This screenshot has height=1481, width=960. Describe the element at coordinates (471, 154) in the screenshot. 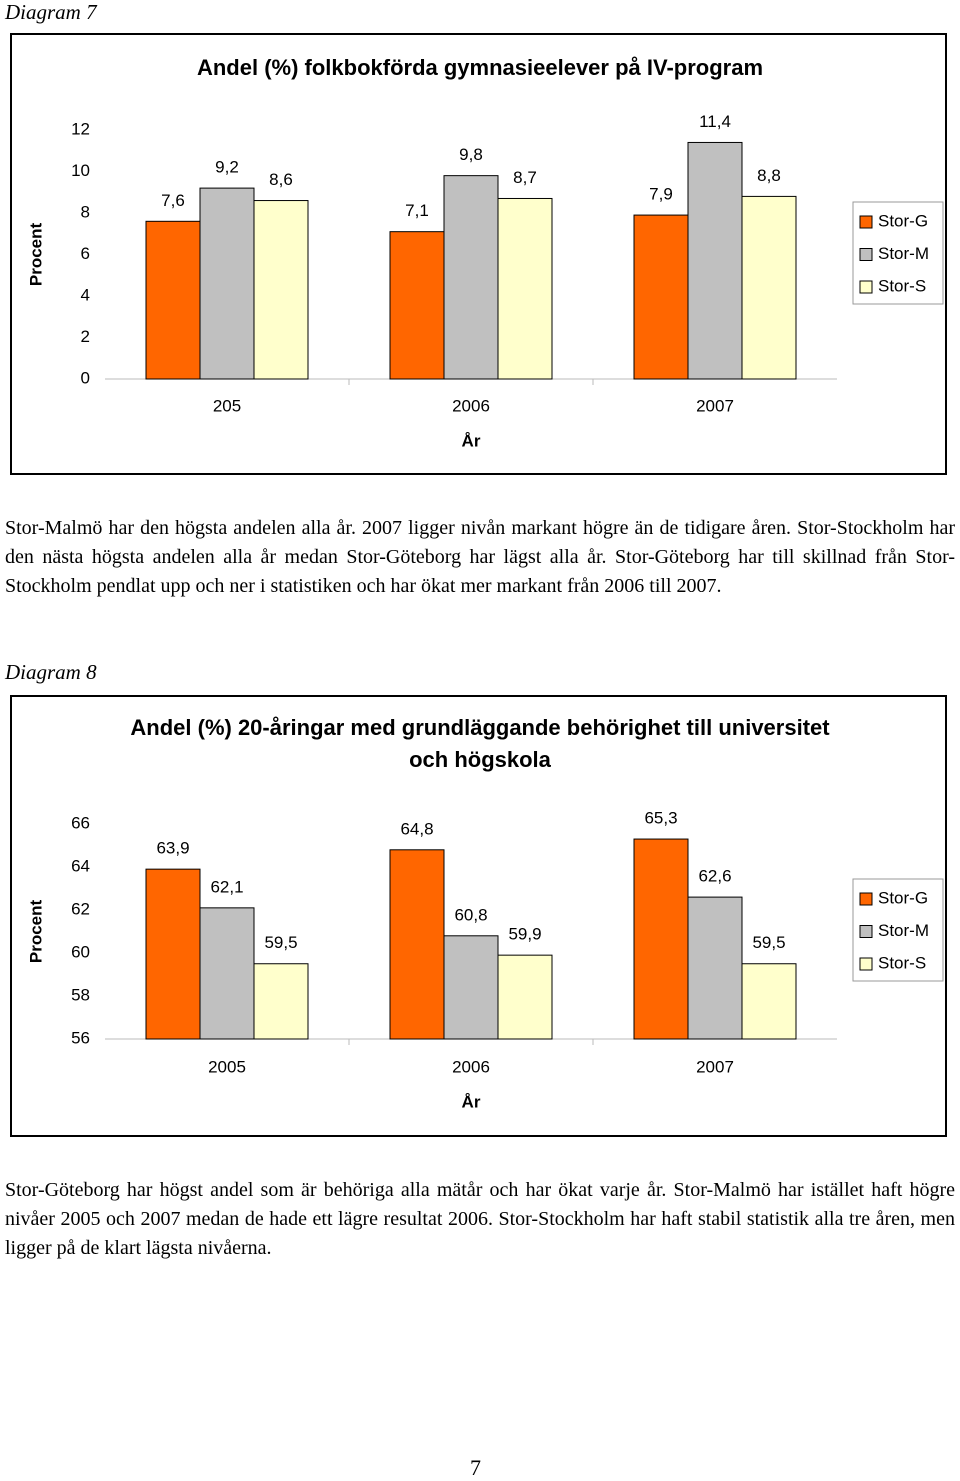

I see `data-label: 9,8` at that location.